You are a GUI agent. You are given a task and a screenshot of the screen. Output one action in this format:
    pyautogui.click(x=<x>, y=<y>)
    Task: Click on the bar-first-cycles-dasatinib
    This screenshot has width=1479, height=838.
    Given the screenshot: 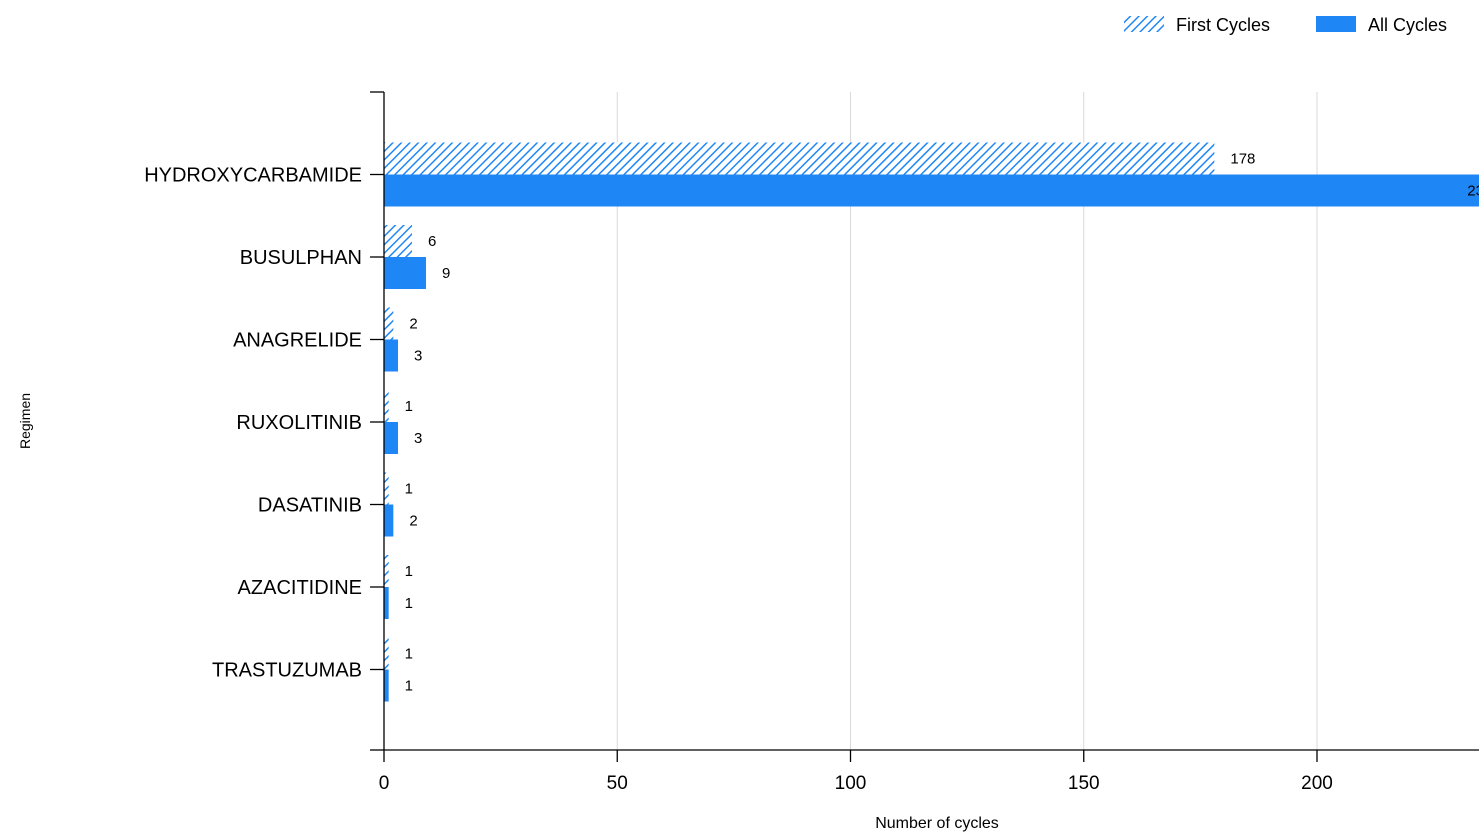 What is the action you would take?
    pyautogui.click(x=386, y=488)
    